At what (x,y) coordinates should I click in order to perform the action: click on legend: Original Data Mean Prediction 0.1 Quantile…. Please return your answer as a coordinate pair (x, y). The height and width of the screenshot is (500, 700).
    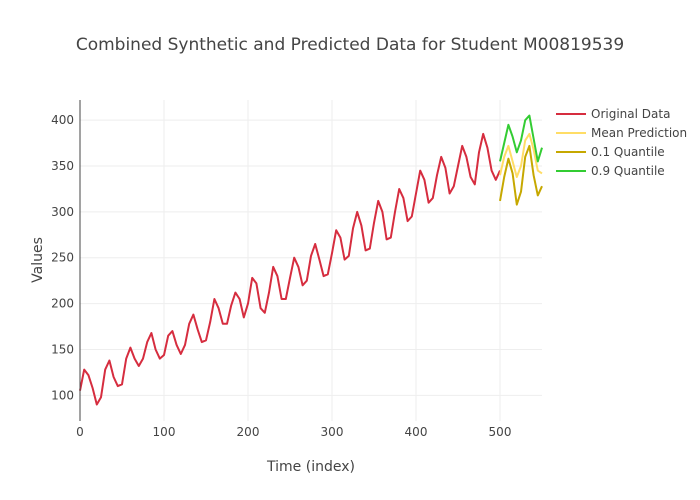
    Looking at the image, I should click on (621, 142).